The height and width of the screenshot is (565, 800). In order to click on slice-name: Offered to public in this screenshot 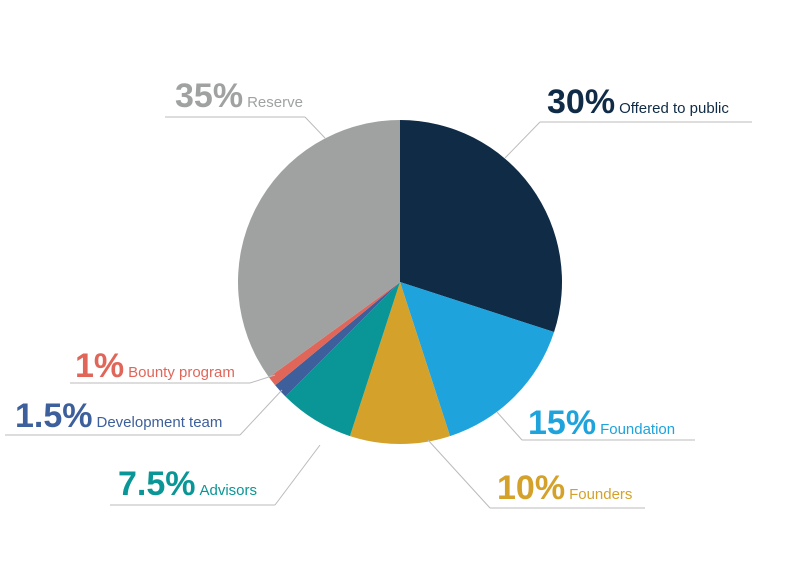, I will do `click(674, 108)`.